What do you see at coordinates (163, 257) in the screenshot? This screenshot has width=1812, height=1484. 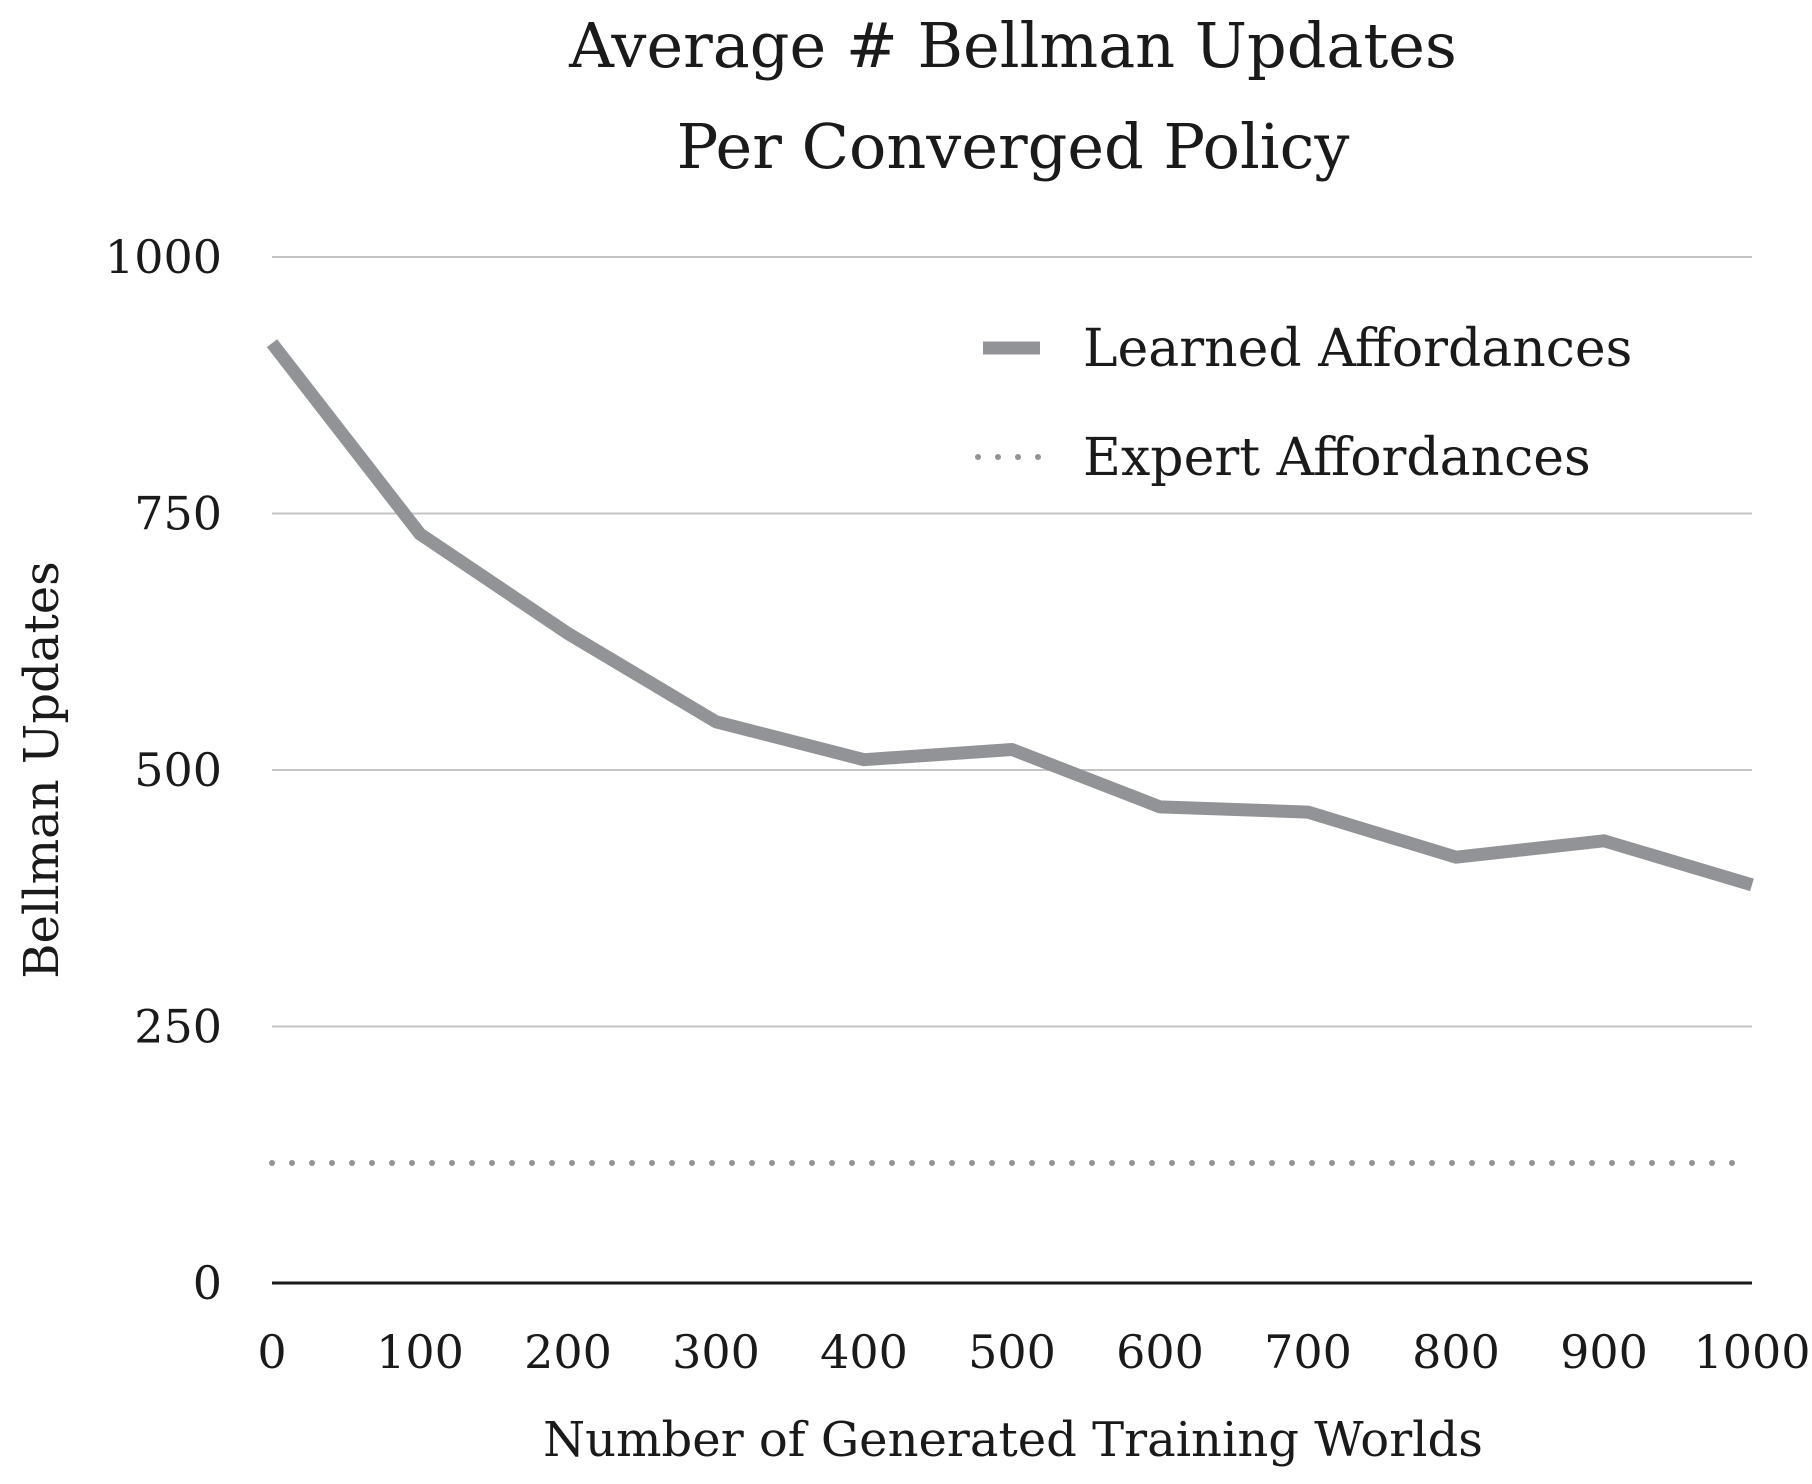 I see `y-tick-label-1000: 1000` at bounding box center [163, 257].